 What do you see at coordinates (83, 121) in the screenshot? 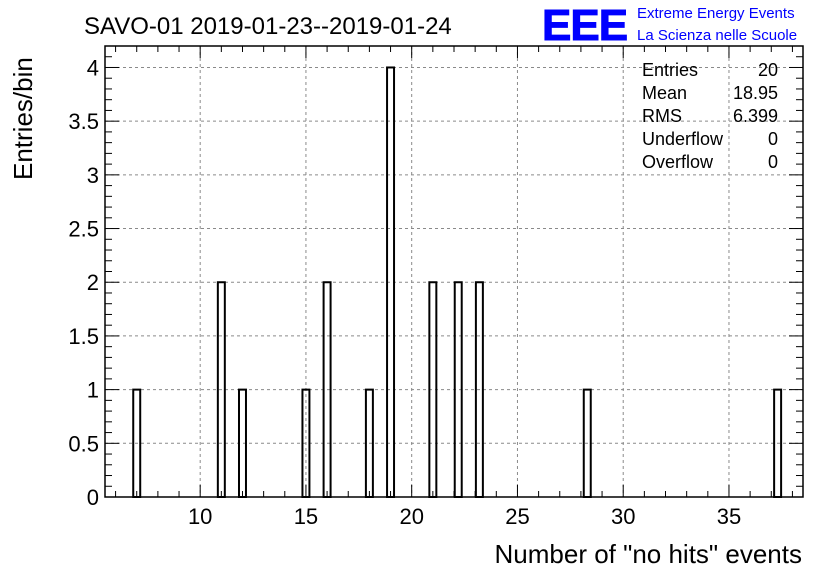
I see `y-tick-label: 3.5` at bounding box center [83, 121].